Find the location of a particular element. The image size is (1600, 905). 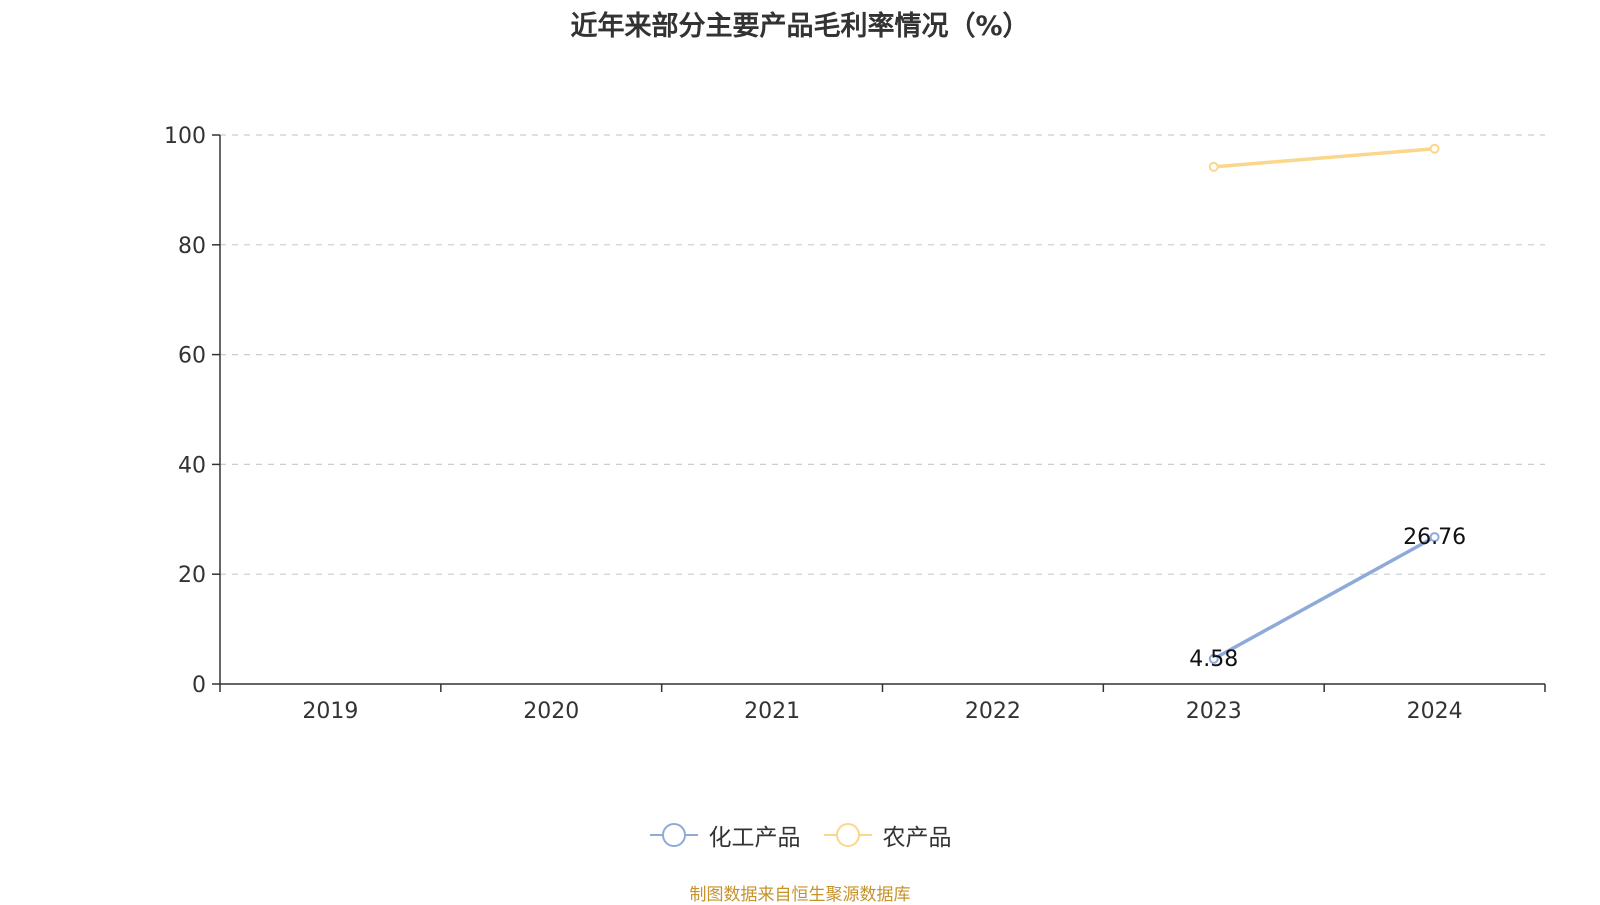

legend: 化工产品 农产品 is located at coordinates (800, 835).